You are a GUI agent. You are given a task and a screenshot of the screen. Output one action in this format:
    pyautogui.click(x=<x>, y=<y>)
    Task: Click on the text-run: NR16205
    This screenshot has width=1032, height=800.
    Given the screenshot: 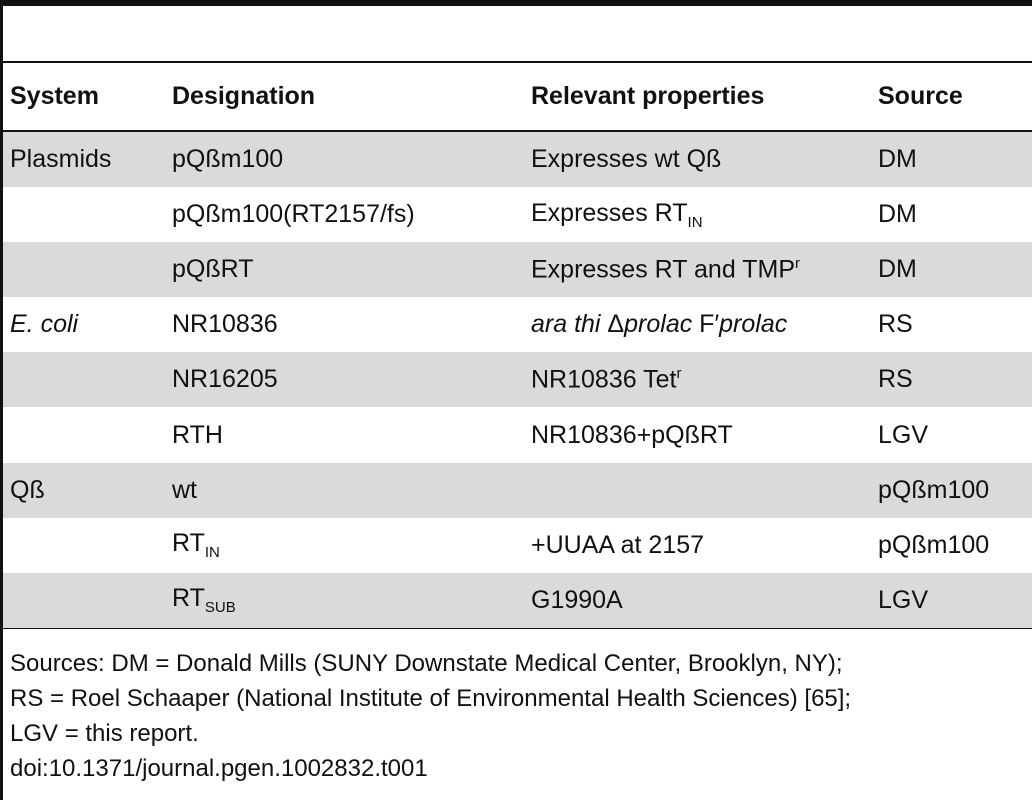 What is the action you would take?
    pyautogui.click(x=225, y=379)
    